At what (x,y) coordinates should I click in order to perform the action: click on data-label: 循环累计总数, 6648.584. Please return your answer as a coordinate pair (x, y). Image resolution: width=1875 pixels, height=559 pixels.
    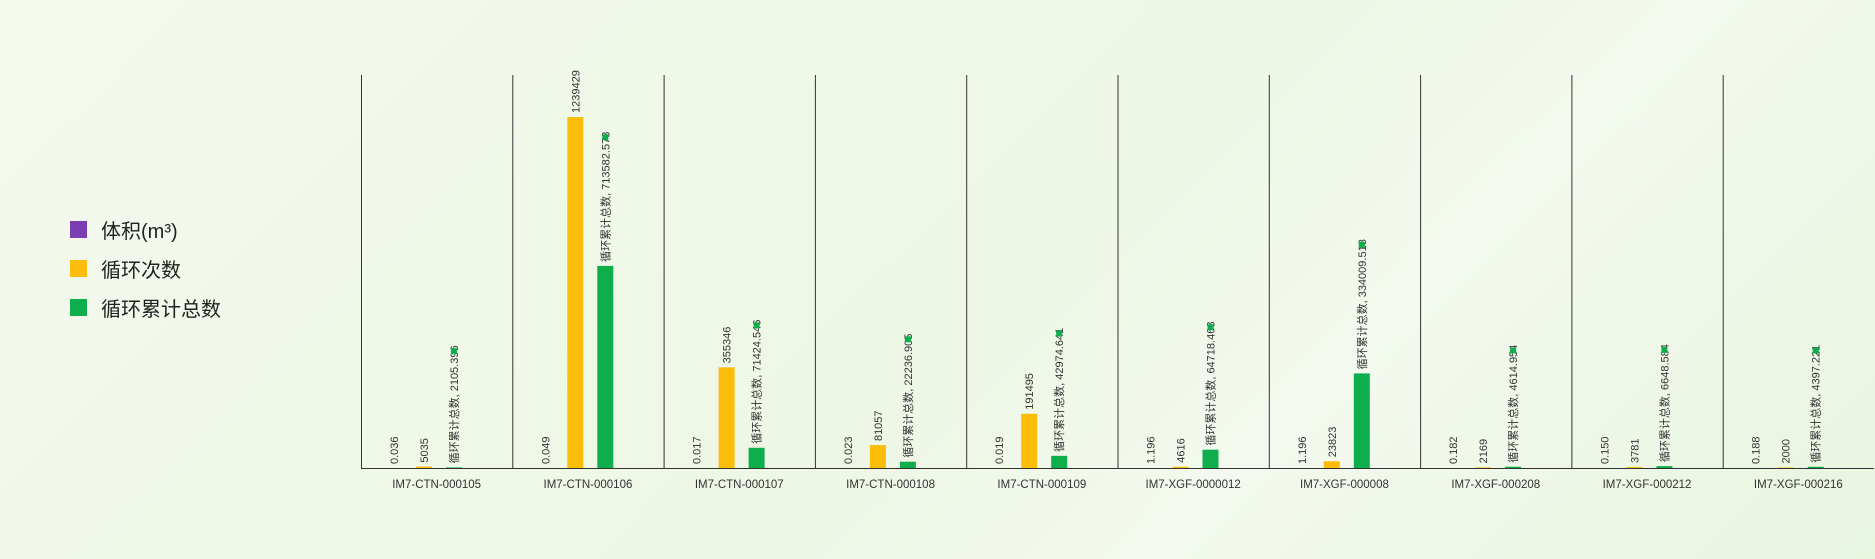
    Looking at the image, I should click on (1664, 403).